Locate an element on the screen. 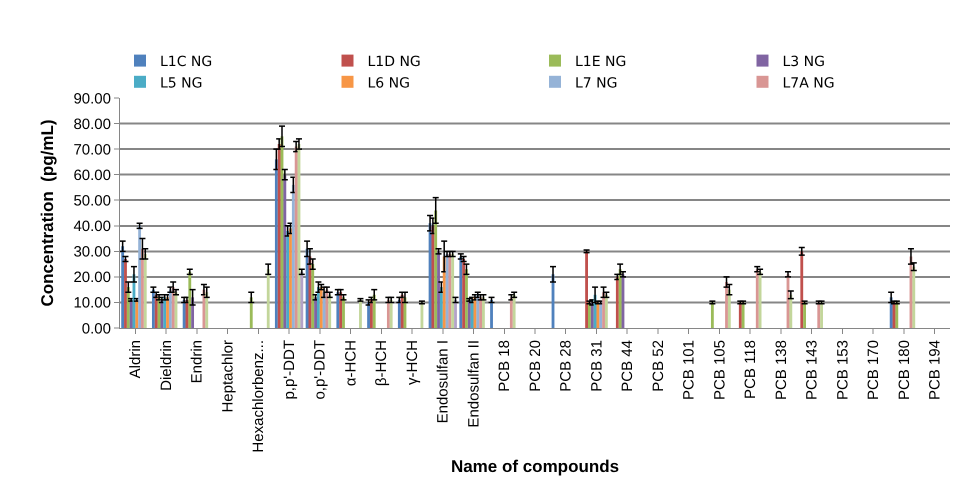  x-tick-label: PCB 180 is located at coordinates (904, 370).